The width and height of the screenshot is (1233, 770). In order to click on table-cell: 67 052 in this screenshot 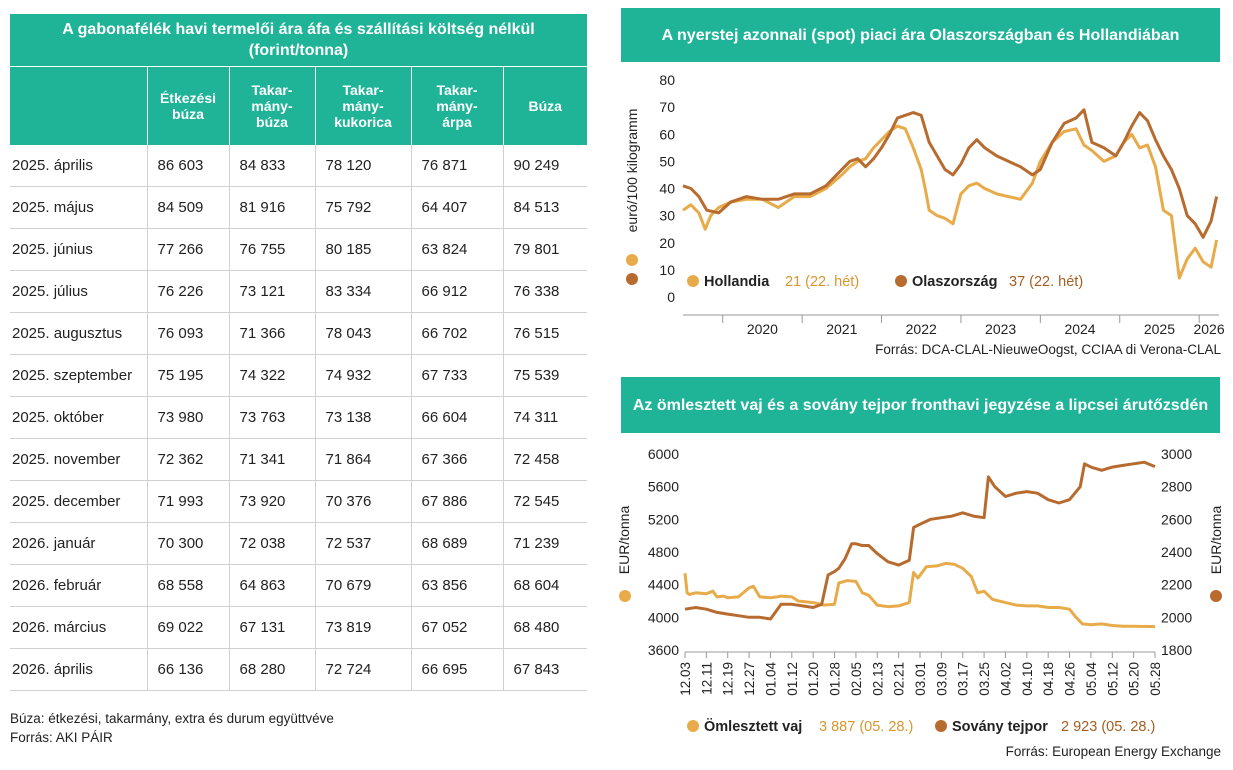, I will do `click(456, 627)`.